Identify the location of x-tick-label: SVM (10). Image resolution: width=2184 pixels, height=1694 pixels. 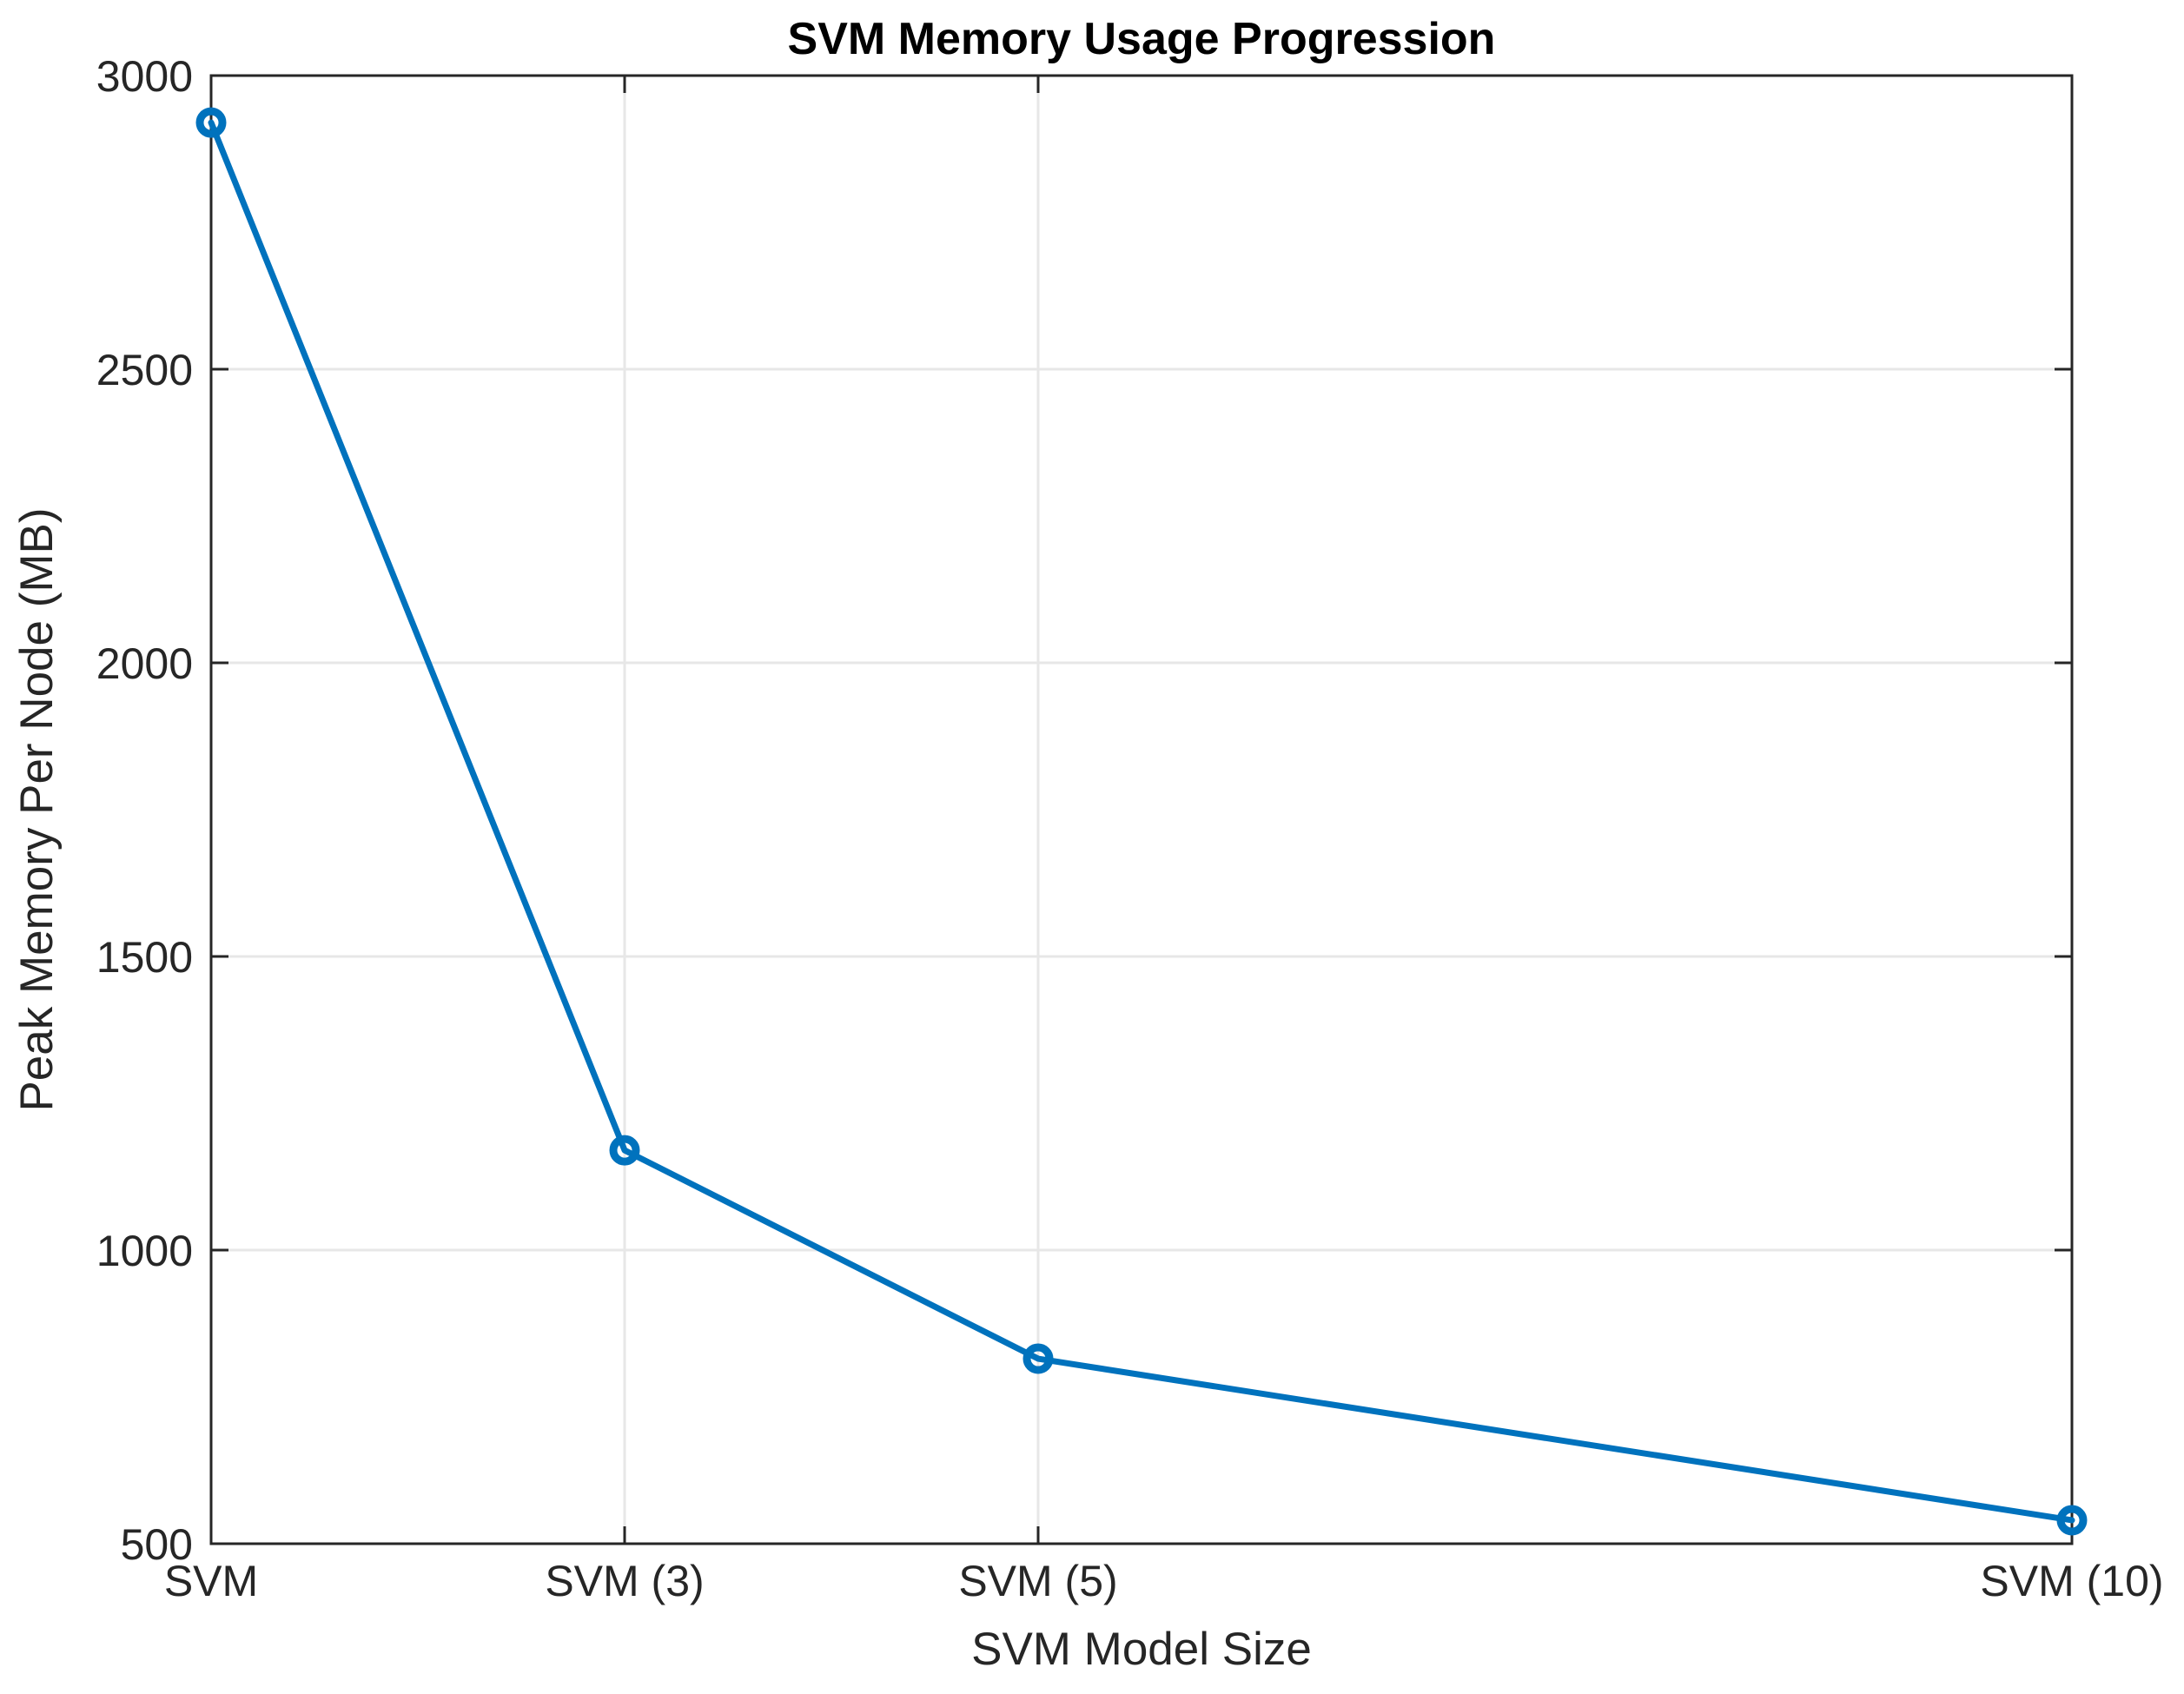
(2071, 1581).